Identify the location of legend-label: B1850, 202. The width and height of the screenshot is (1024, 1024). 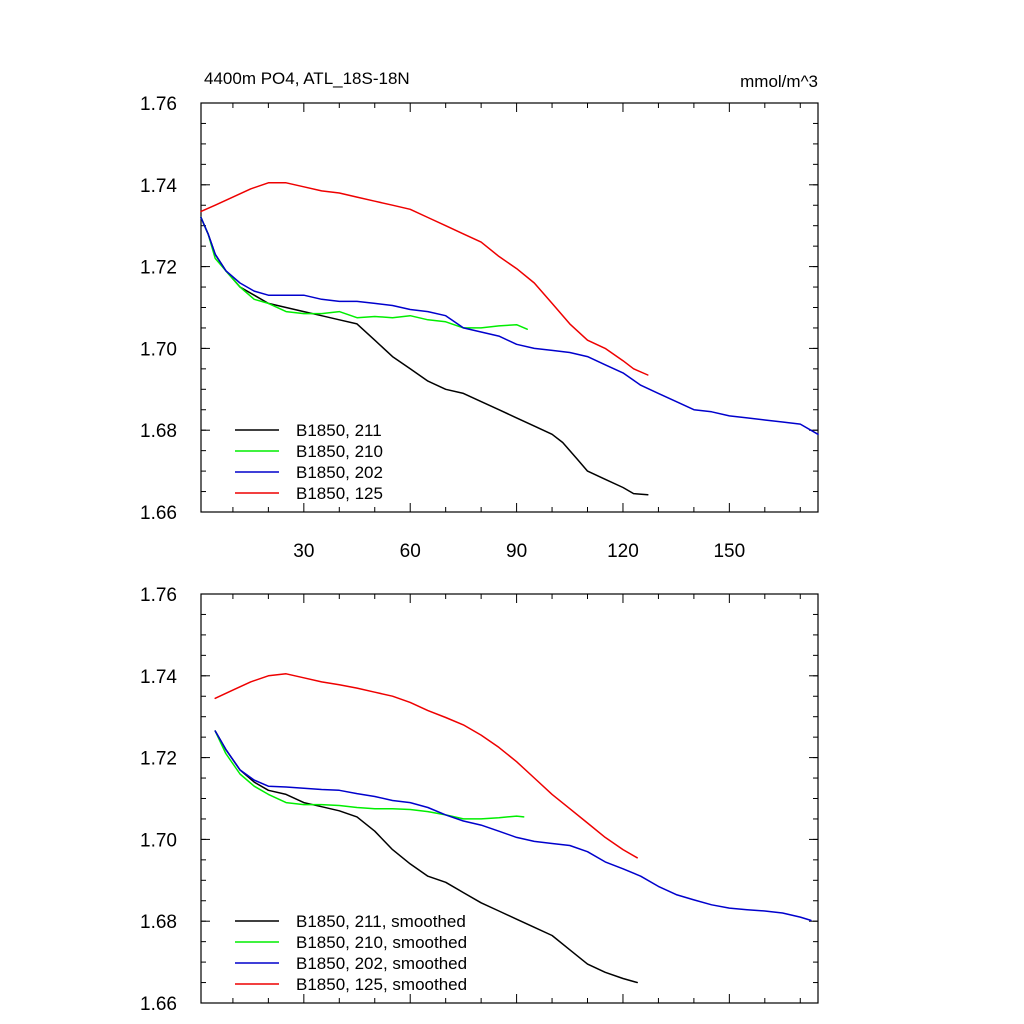
(339, 472).